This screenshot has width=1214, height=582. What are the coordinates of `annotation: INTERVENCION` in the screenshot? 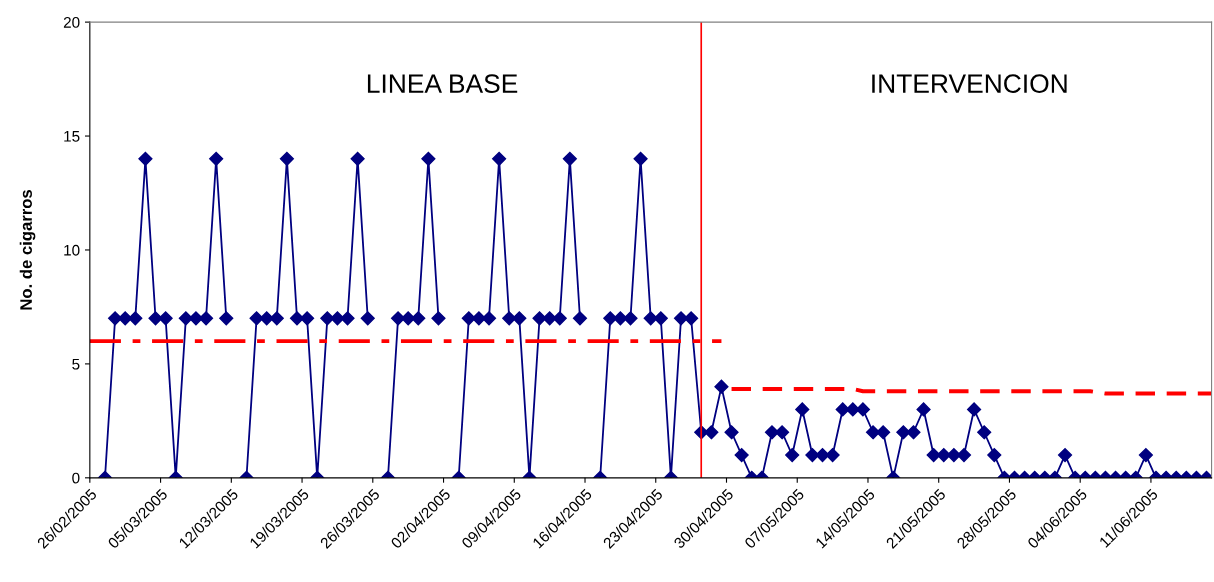 It's located at (969, 83).